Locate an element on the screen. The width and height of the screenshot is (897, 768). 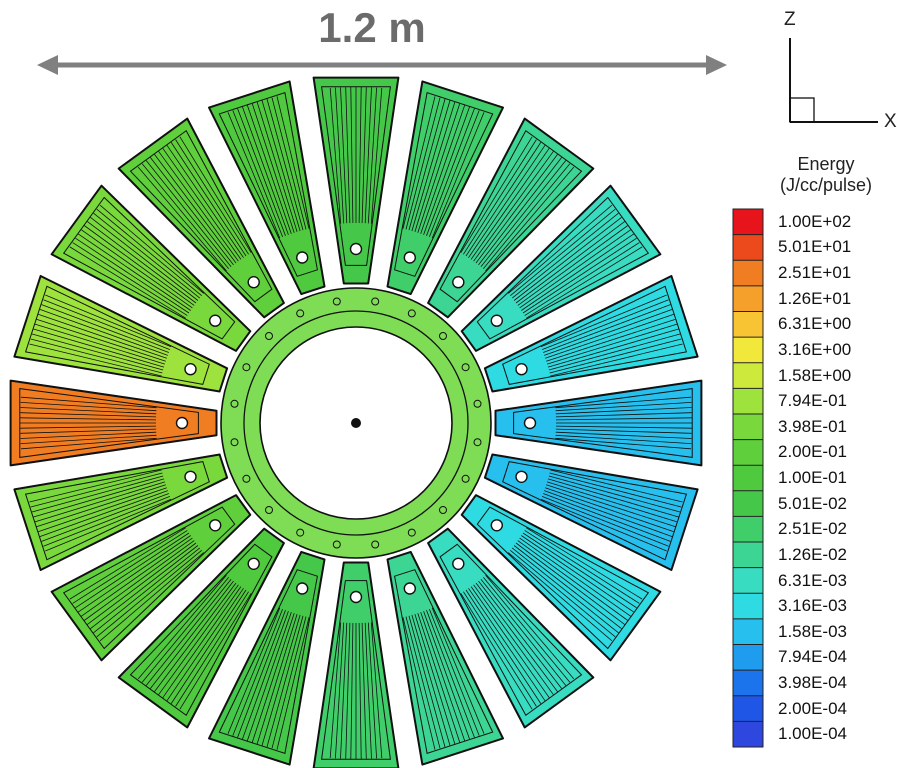
legend-title-line1: Energy is located at coordinates (826, 164).